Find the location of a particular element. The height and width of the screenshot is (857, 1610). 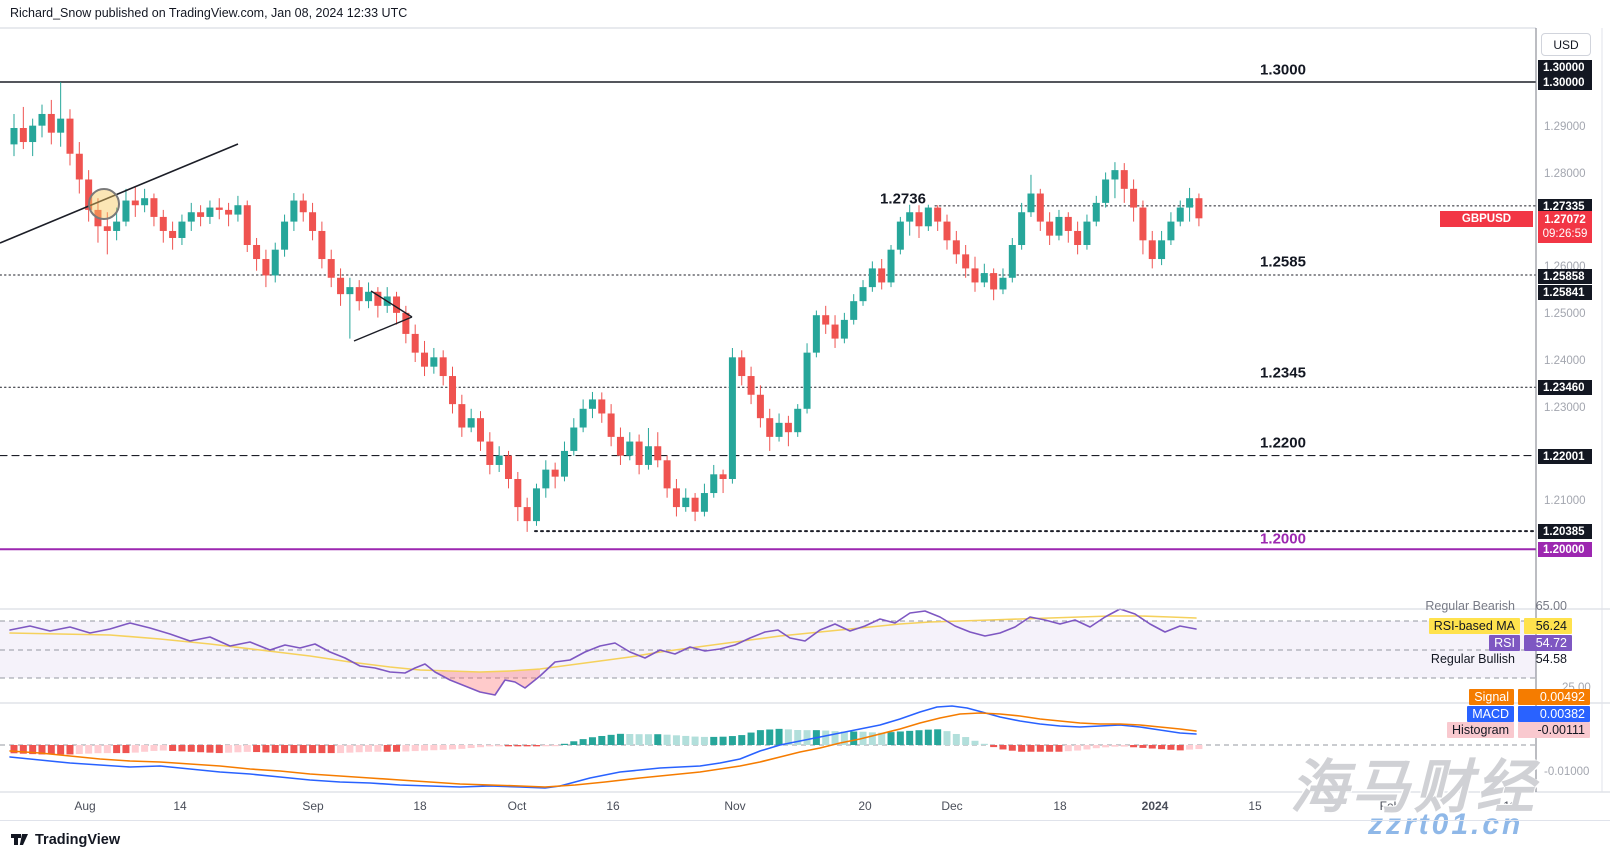

price-axis-label-1.24000: 1.24000 is located at coordinates (1565, 361).